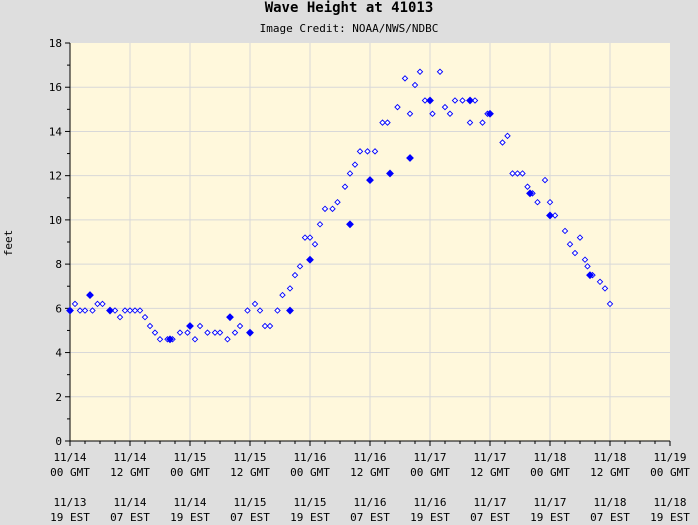 This screenshot has width=698, height=525. What do you see at coordinates (8, 243) in the screenshot?
I see `y-axis-label: feet` at bounding box center [8, 243].